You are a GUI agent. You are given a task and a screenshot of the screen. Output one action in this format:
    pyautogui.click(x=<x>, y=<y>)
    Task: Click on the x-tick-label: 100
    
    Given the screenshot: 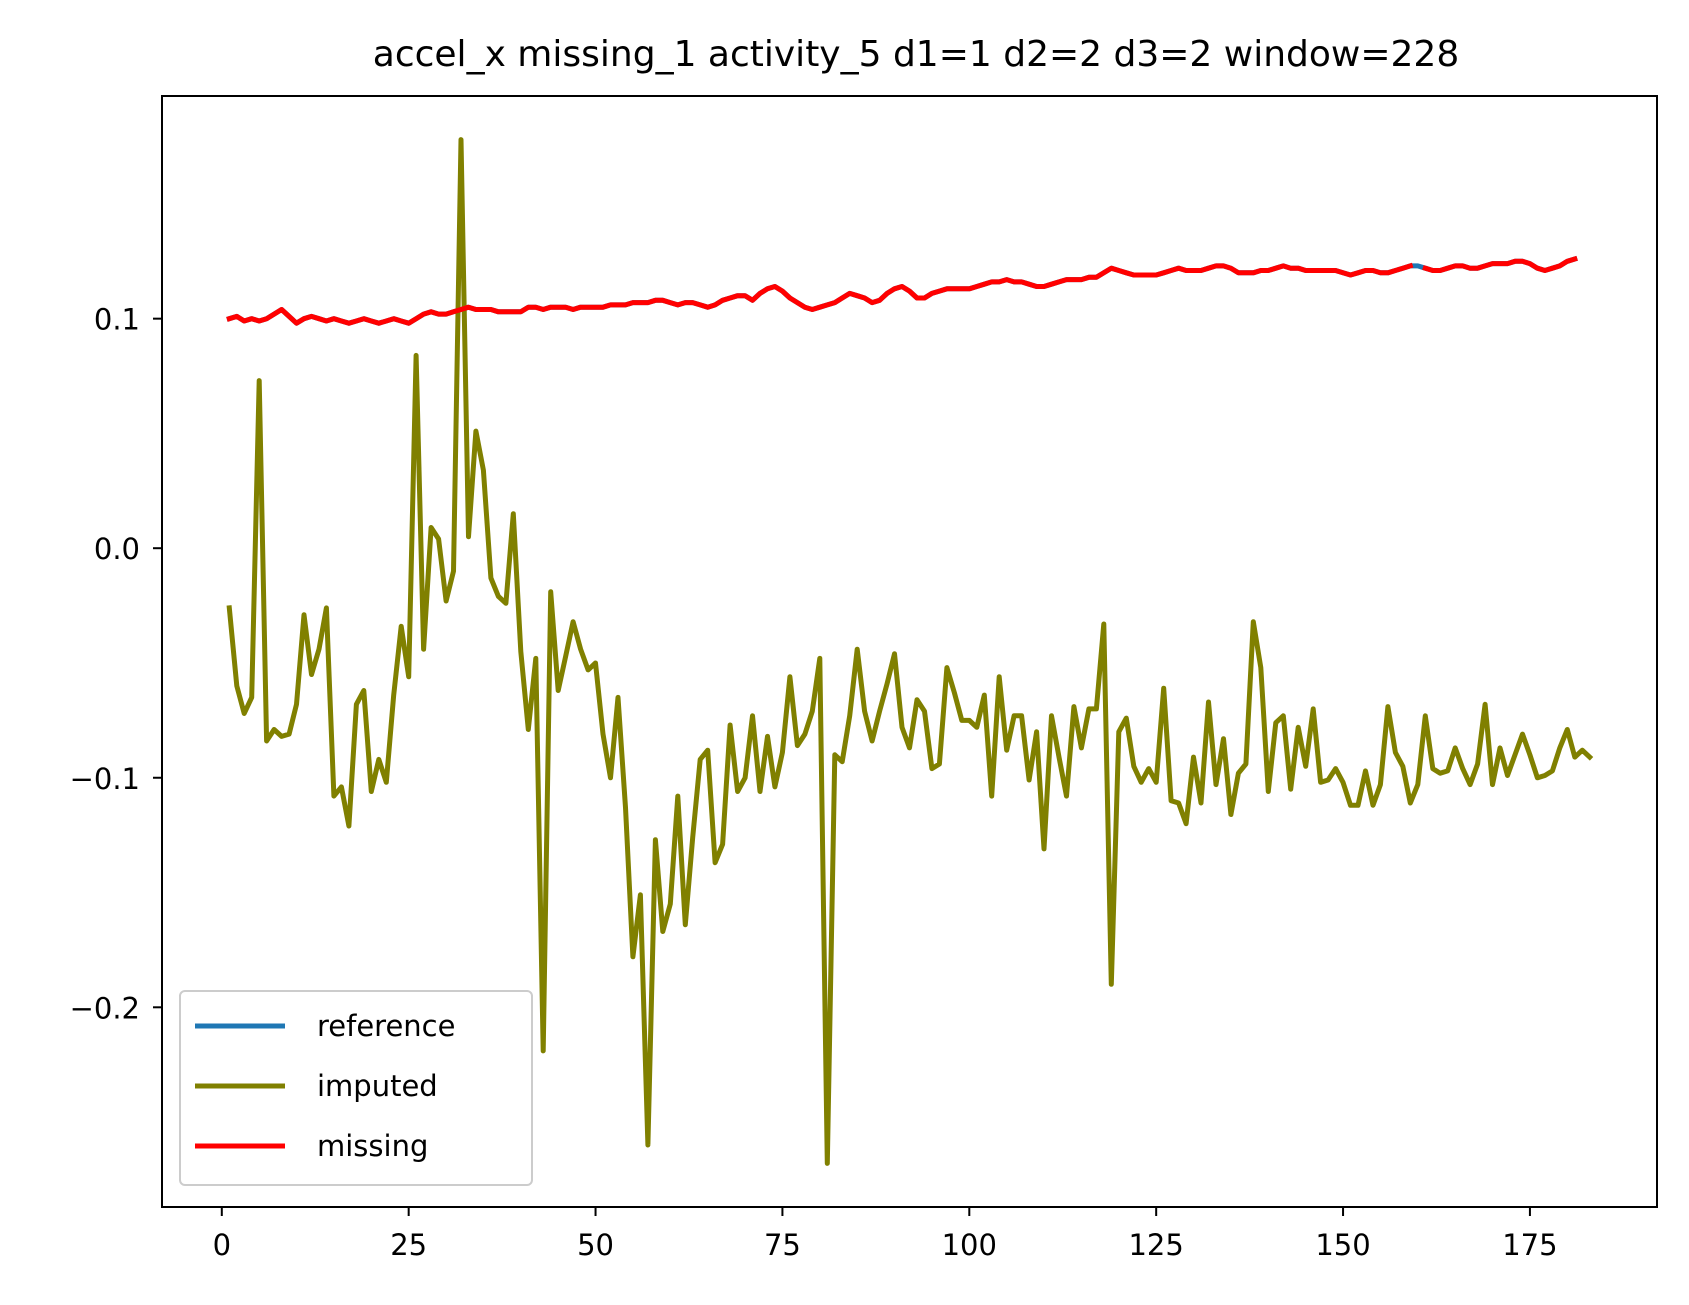 What is the action you would take?
    pyautogui.click(x=969, y=1245)
    